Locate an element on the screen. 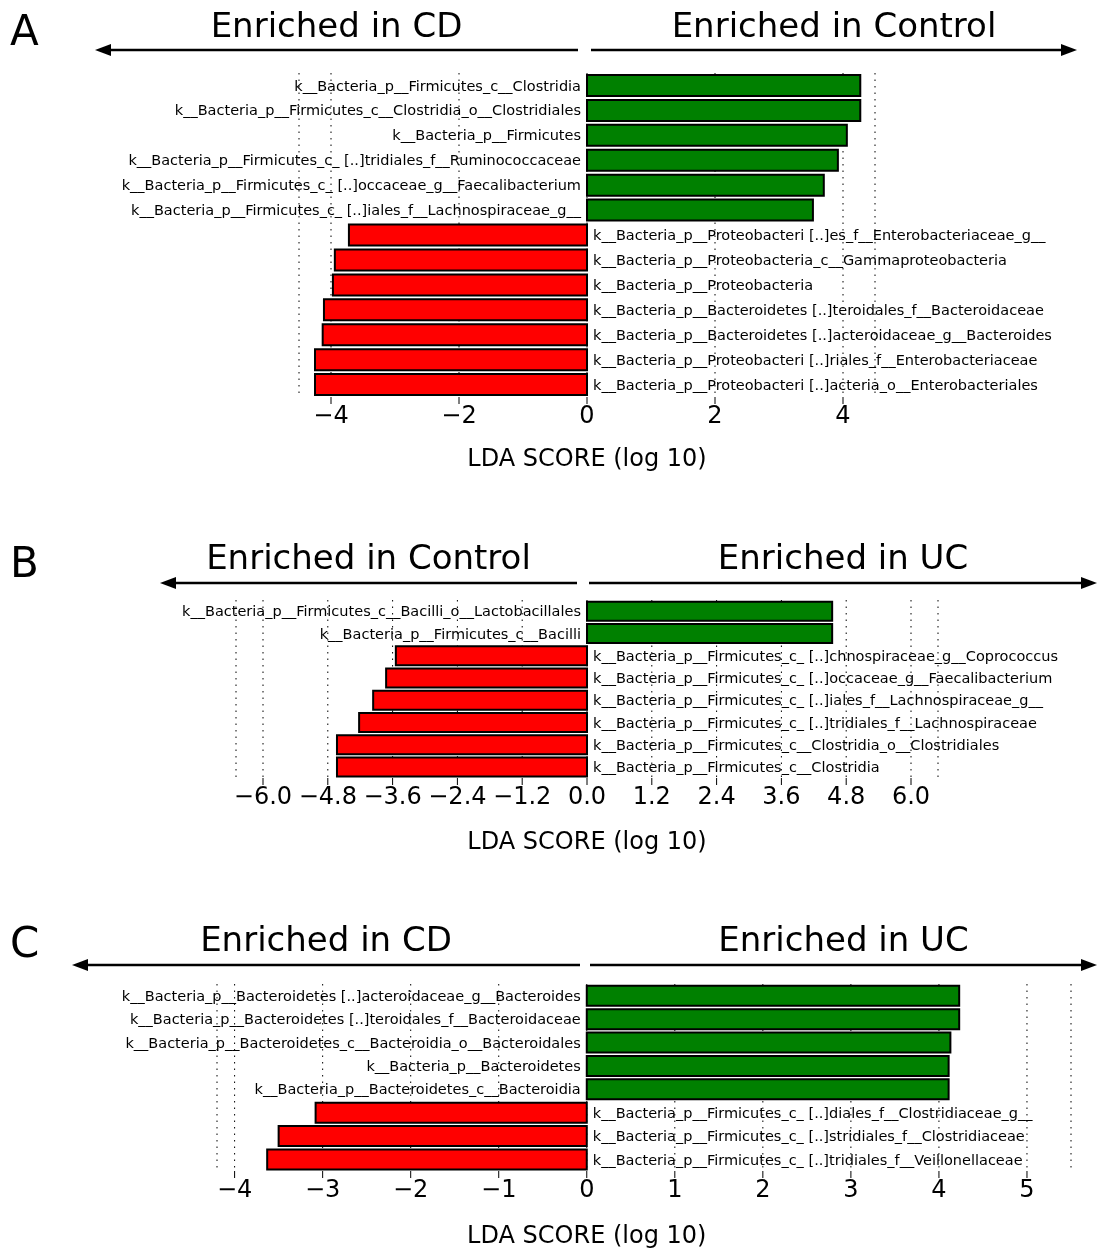 Image resolution: width=1099 pixels, height=1252 pixels. x-tick-label: −3.6 is located at coordinates (392, 796).